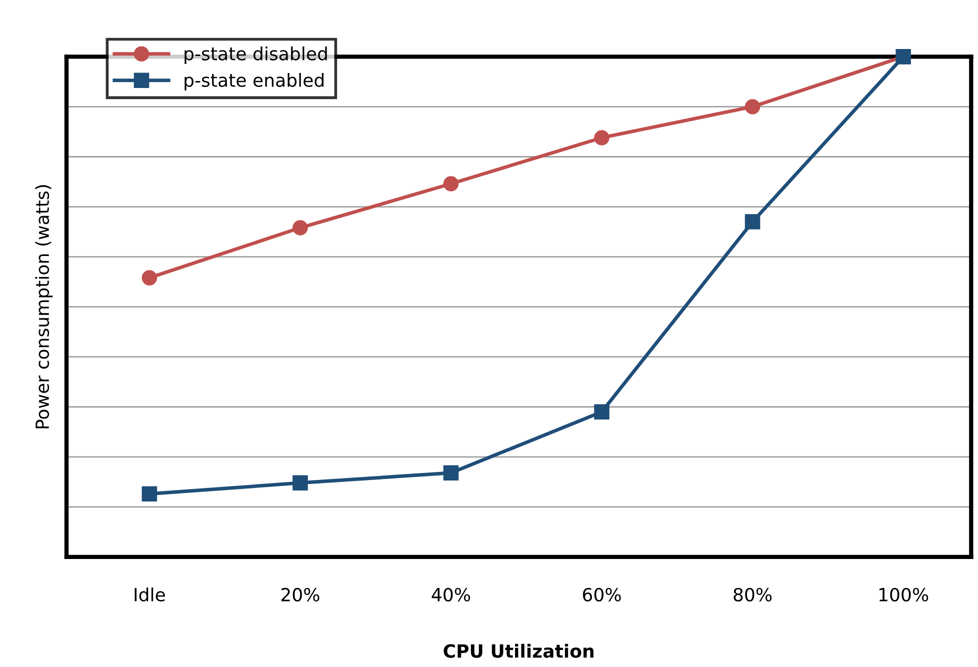 The height and width of the screenshot is (667, 978). What do you see at coordinates (601, 595) in the screenshot?
I see `x-tick-label: 60%` at bounding box center [601, 595].